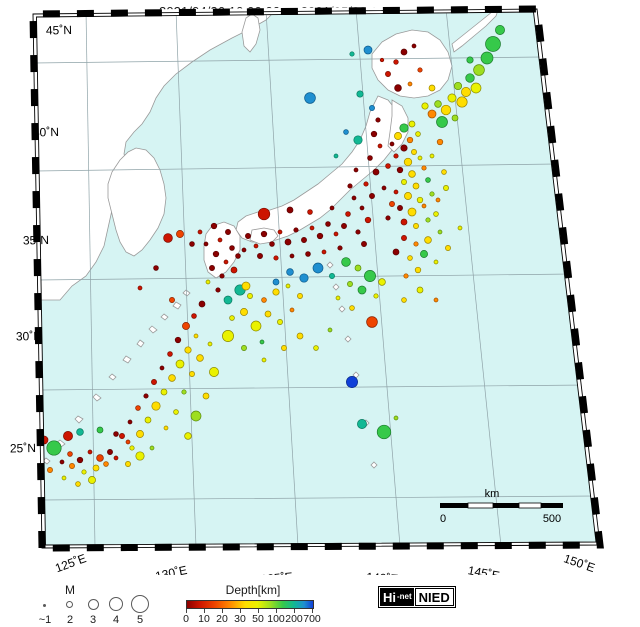 The image size is (640, 627). Describe the element at coordinates (253, 590) in the screenshot. I see `depth-legend-title: Depth[km]` at that location.